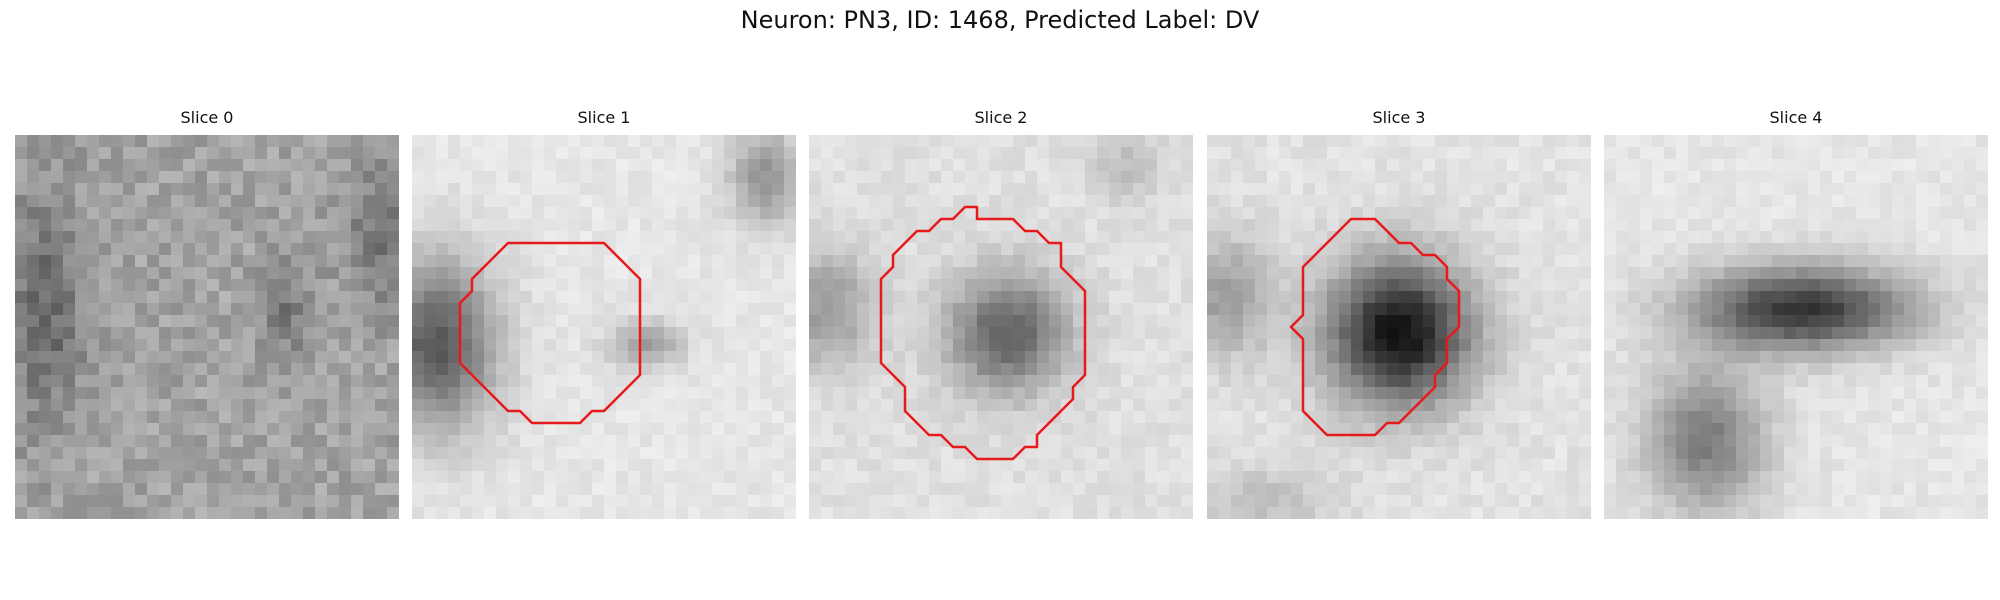 The height and width of the screenshot is (600, 2000). What do you see at coordinates (1399, 117) in the screenshot?
I see `slice-title: Slice 3` at bounding box center [1399, 117].